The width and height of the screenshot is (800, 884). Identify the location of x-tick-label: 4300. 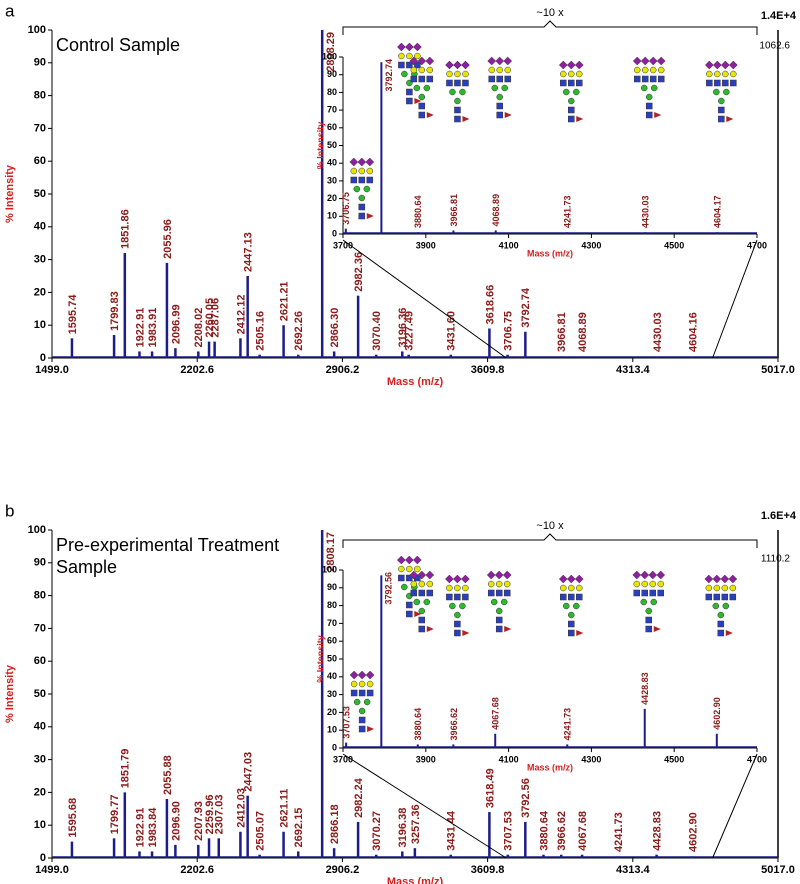
(591, 245).